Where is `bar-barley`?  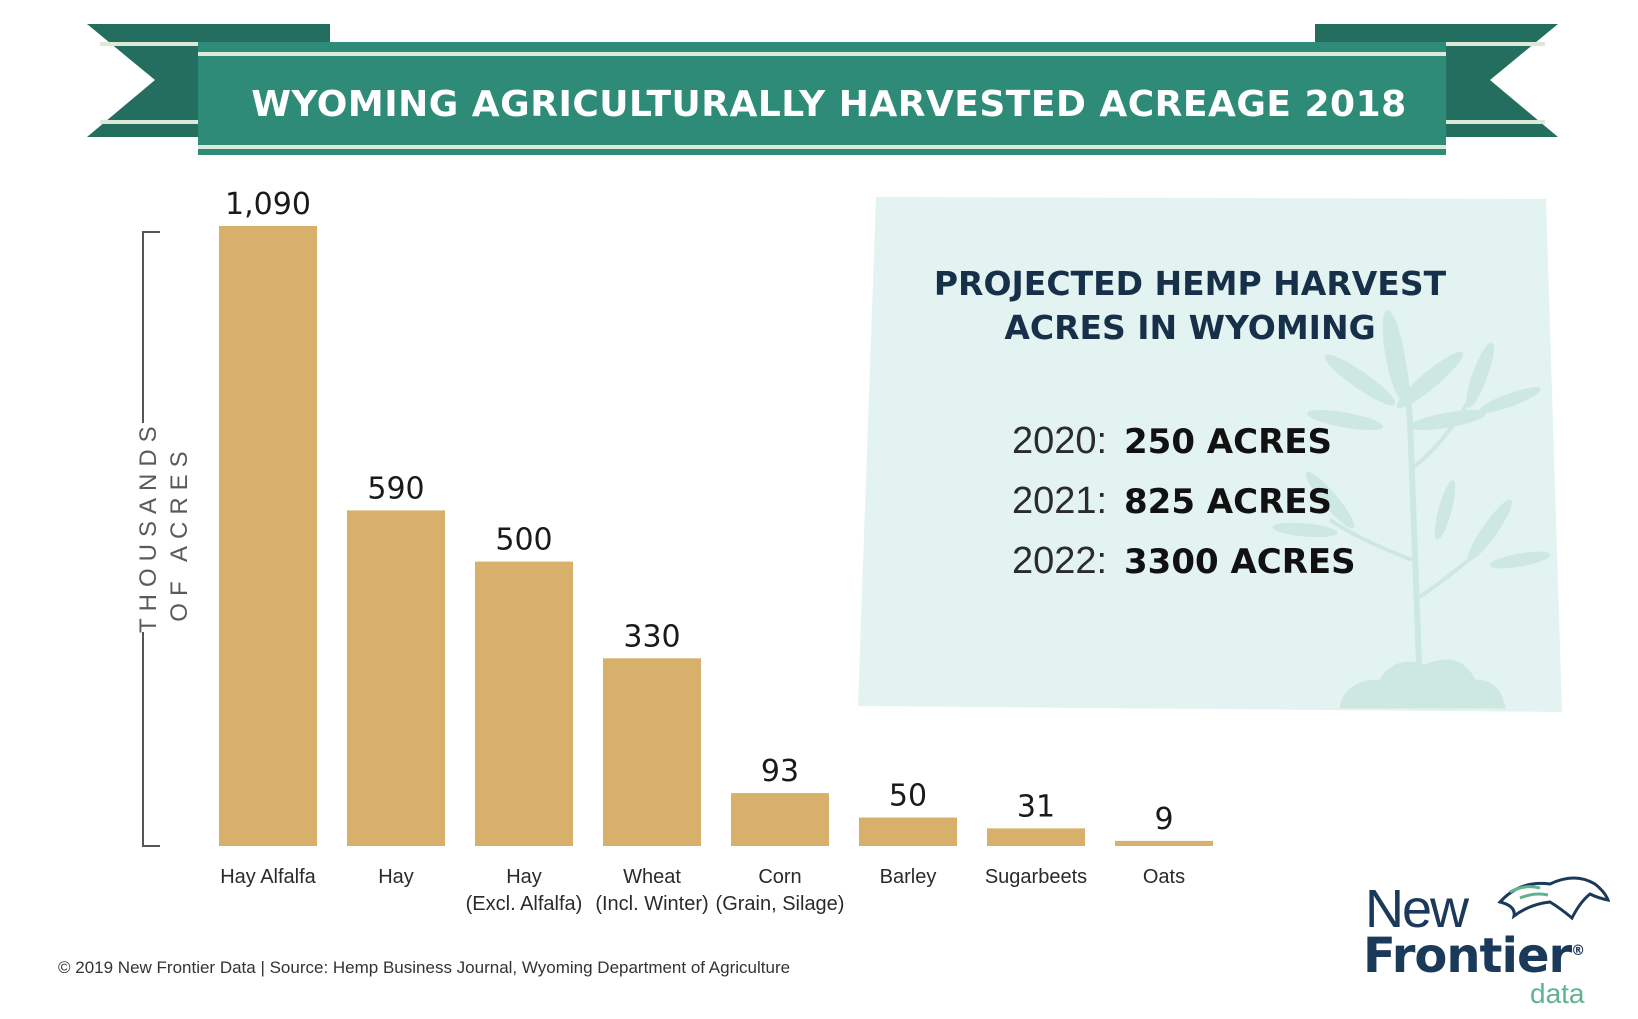
bar-barley is located at coordinates (908, 831).